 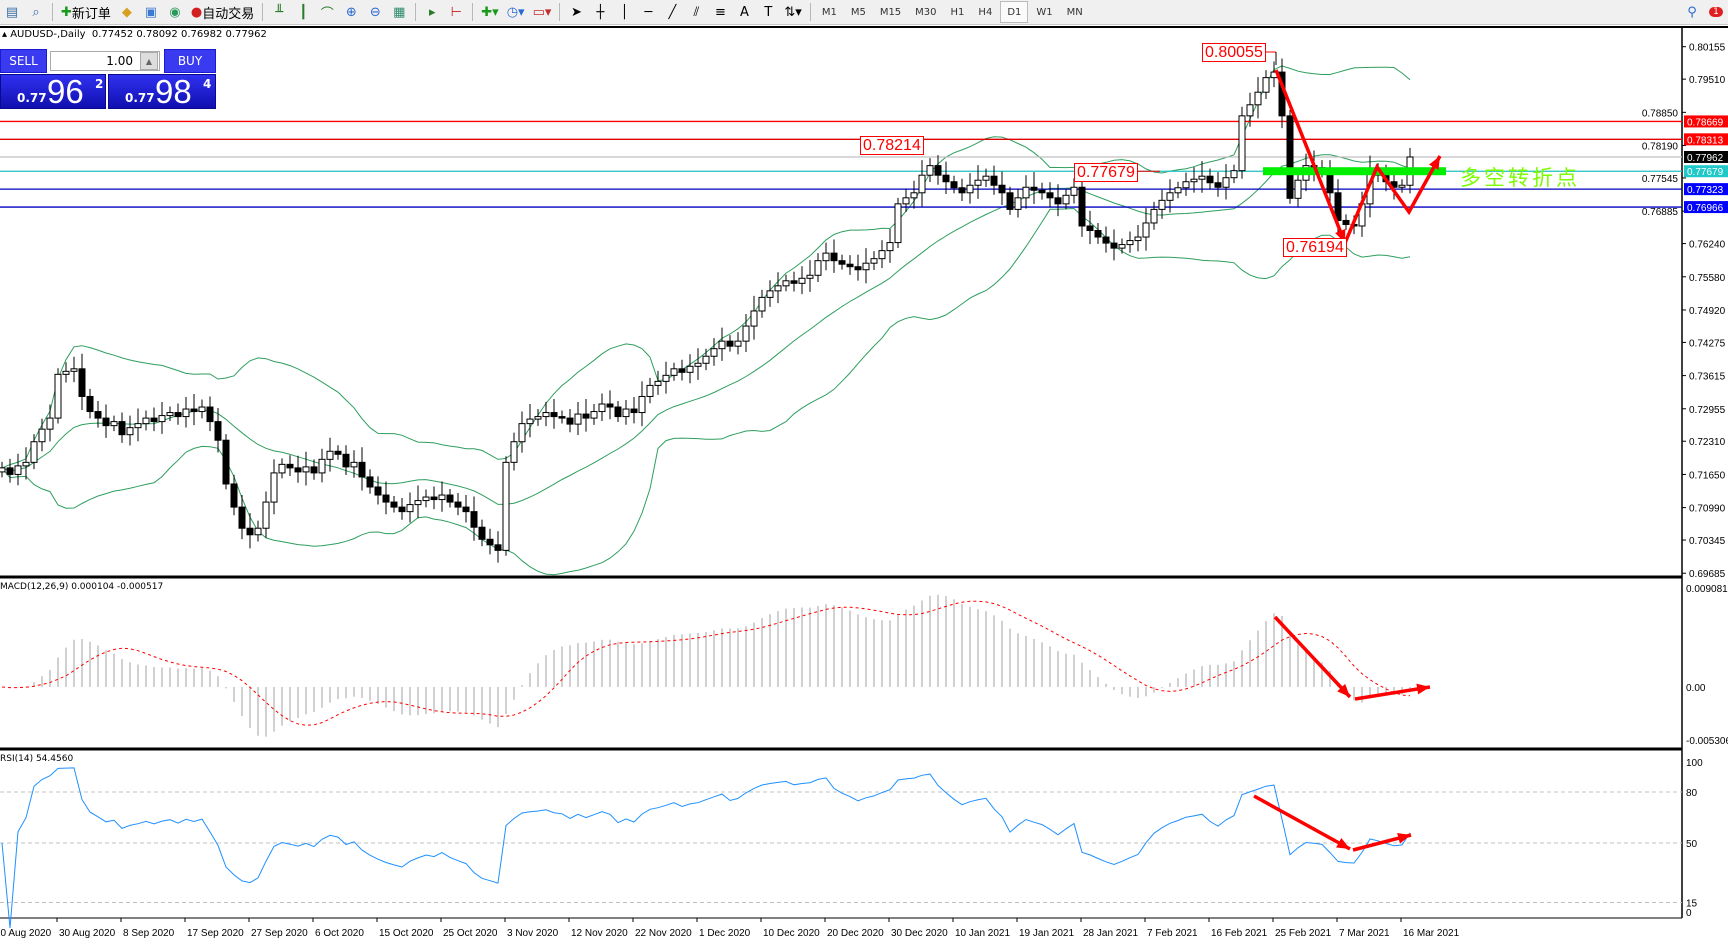 I want to click on timeframe-m1: M1, so click(x=829, y=12).